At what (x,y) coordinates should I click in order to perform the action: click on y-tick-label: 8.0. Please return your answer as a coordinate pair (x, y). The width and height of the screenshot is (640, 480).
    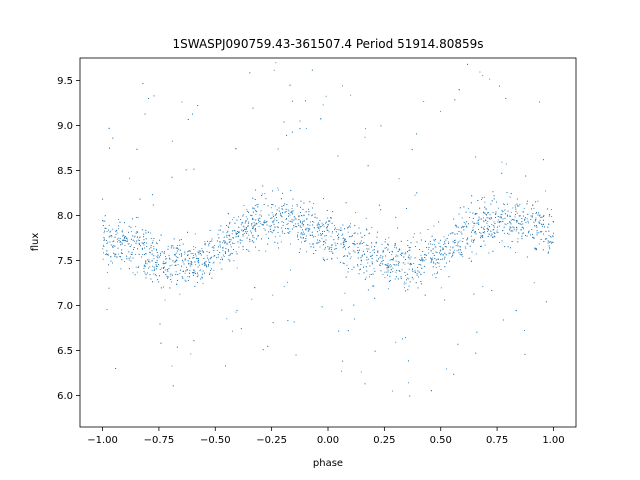
    Looking at the image, I should click on (65, 216).